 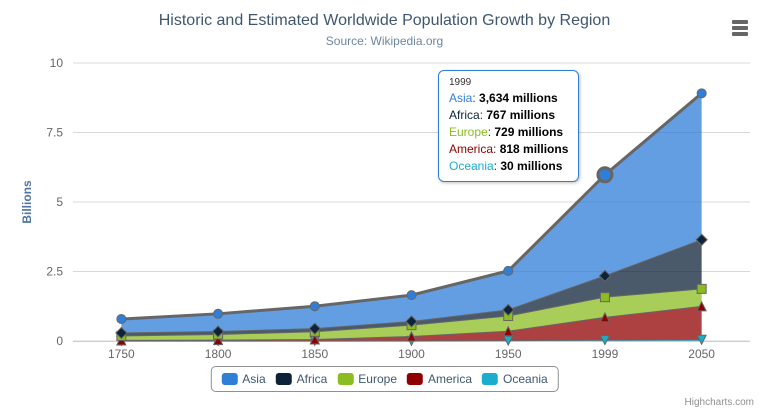 I want to click on legend-swatch-oceania, so click(x=490, y=379).